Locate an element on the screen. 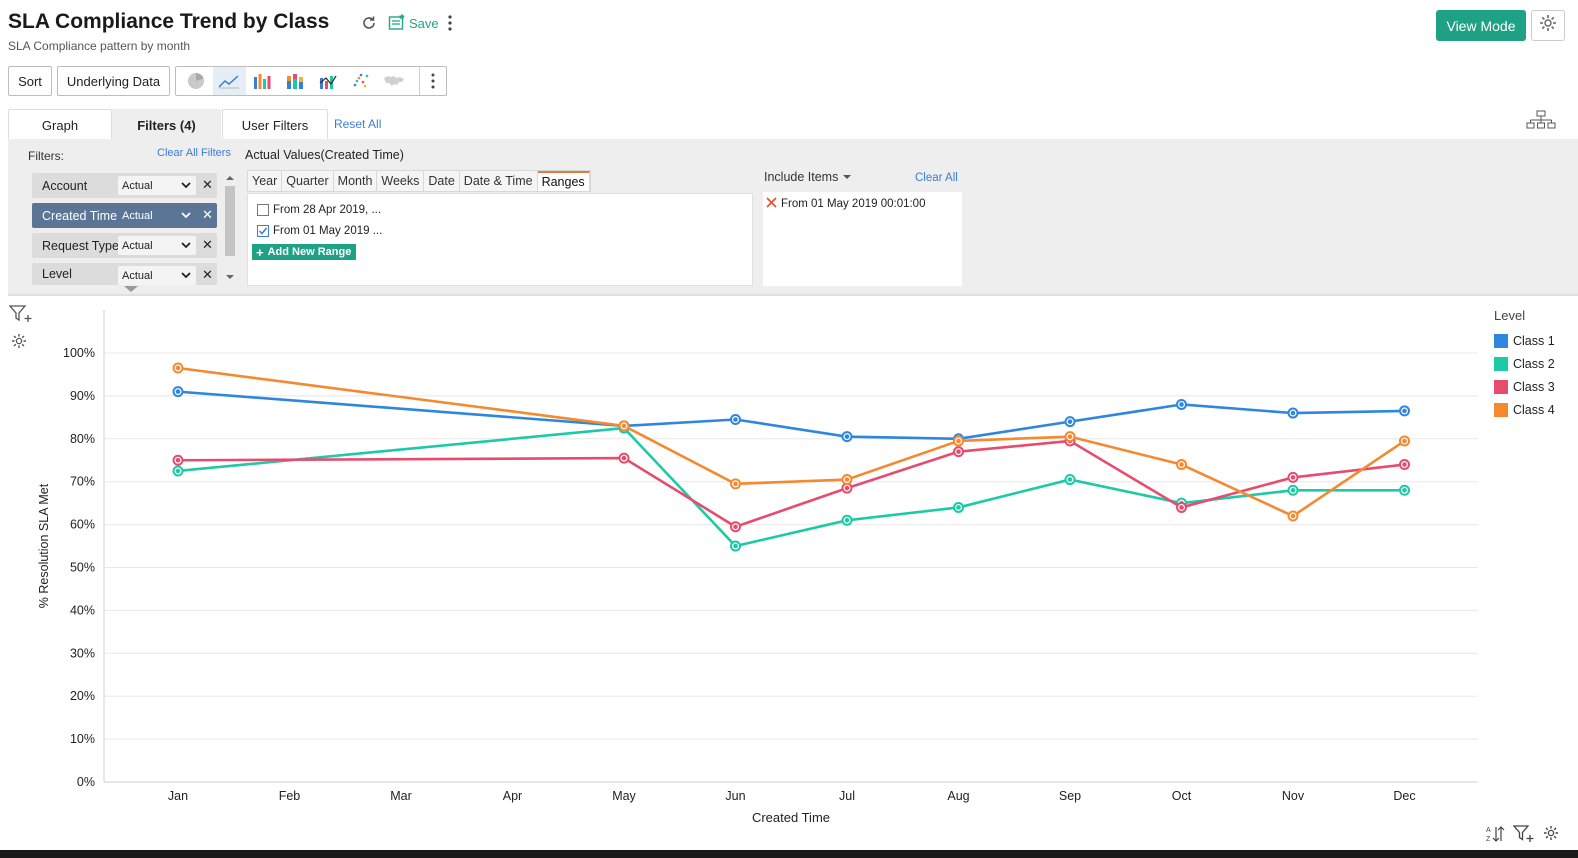  gran-tab-month: Month is located at coordinates (356, 181).